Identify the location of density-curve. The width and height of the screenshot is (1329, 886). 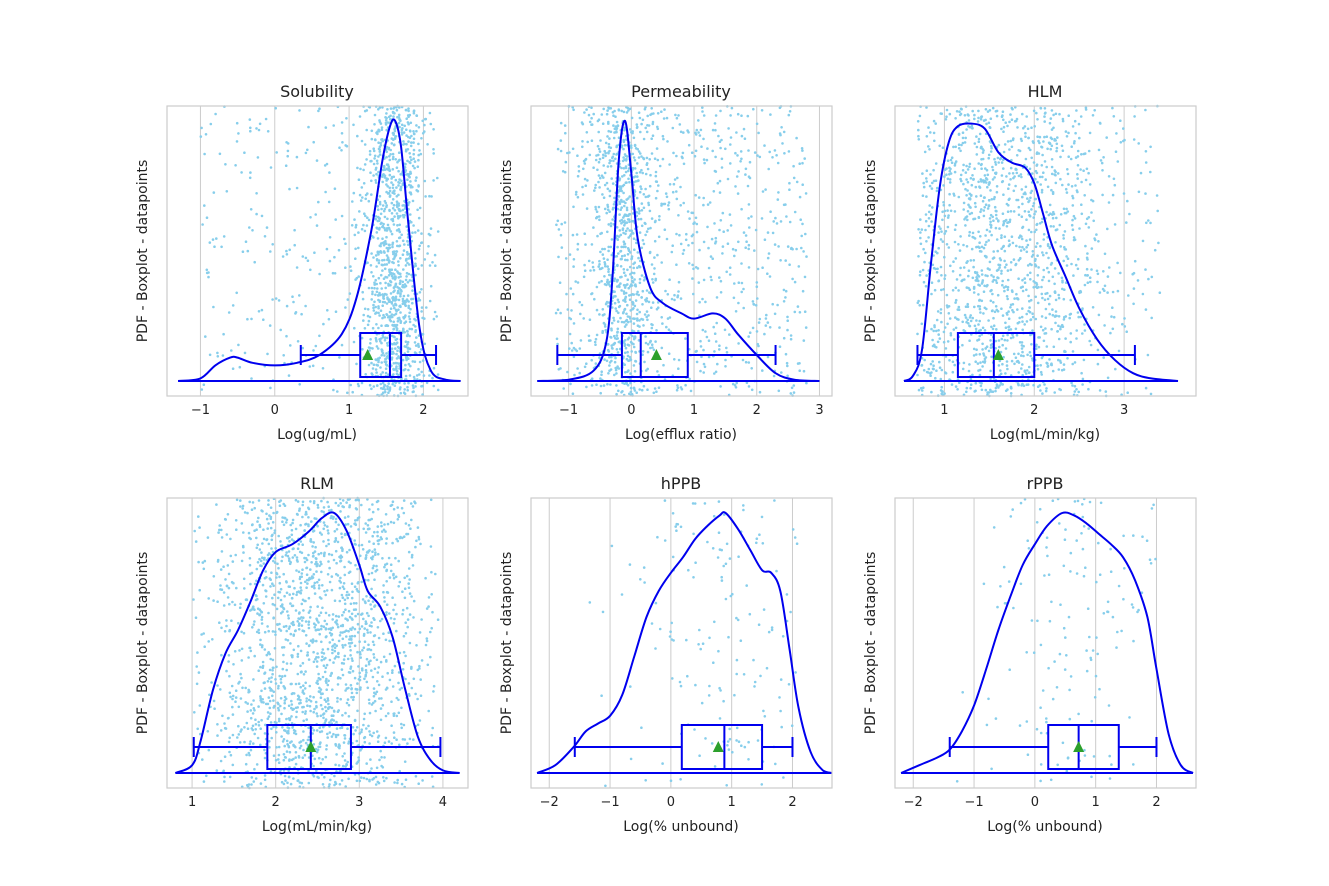
(319, 250).